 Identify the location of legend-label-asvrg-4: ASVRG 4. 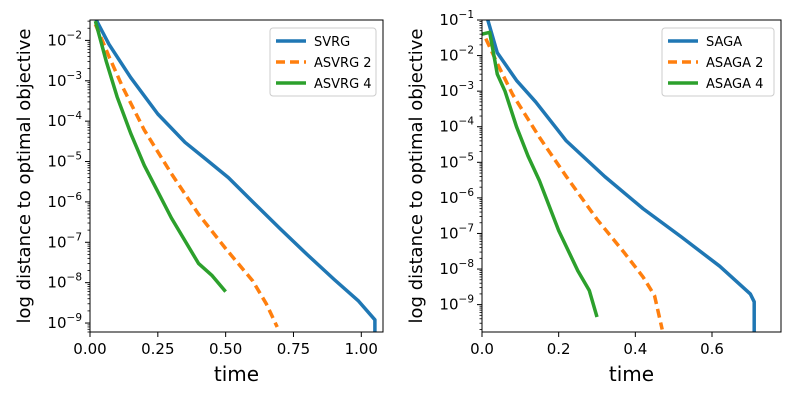
(343, 84).